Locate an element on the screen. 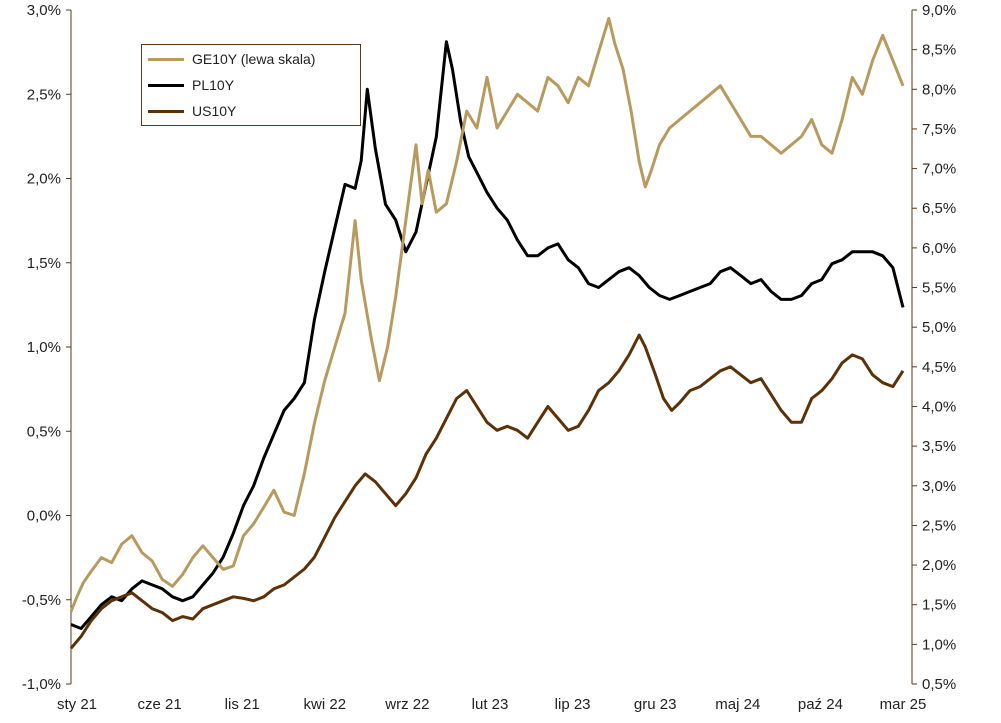  x-tick-label: mar 25 is located at coordinates (903, 704).